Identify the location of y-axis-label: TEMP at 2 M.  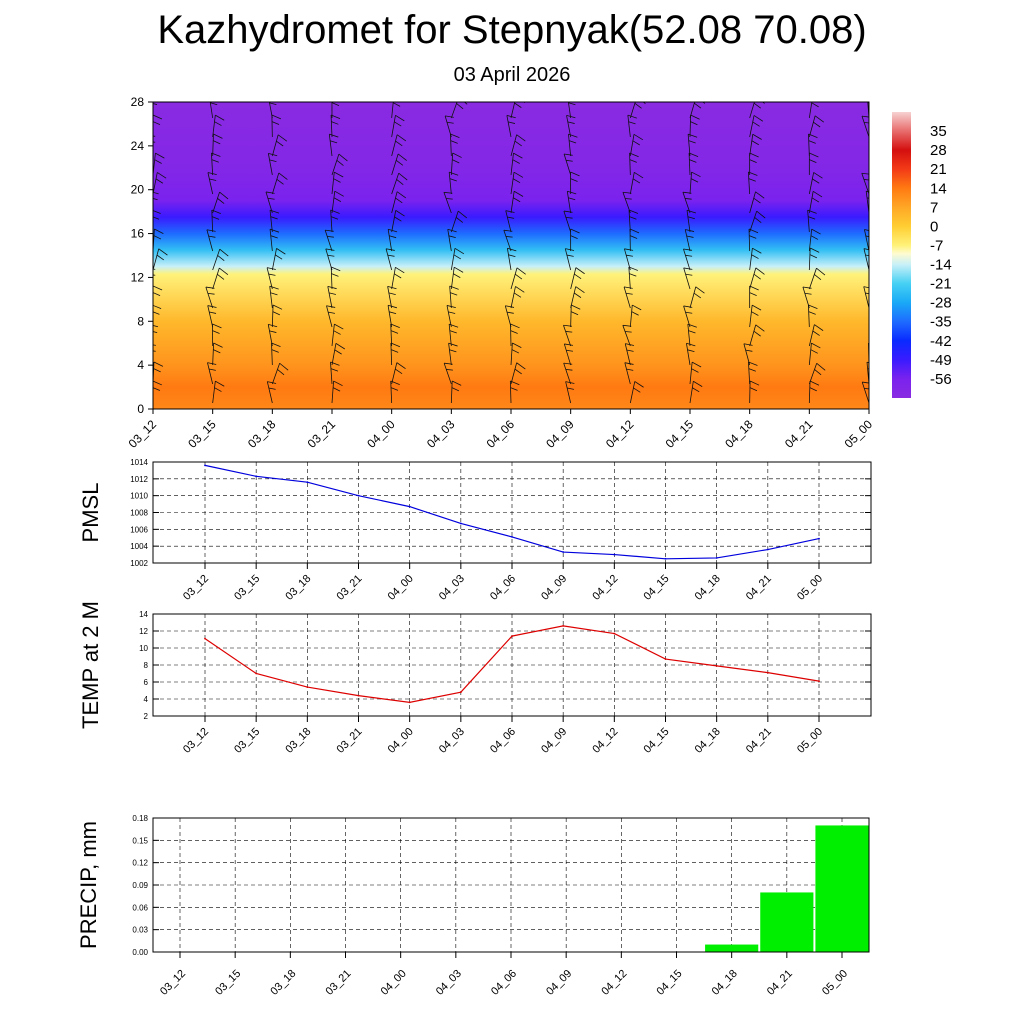
(90, 665).